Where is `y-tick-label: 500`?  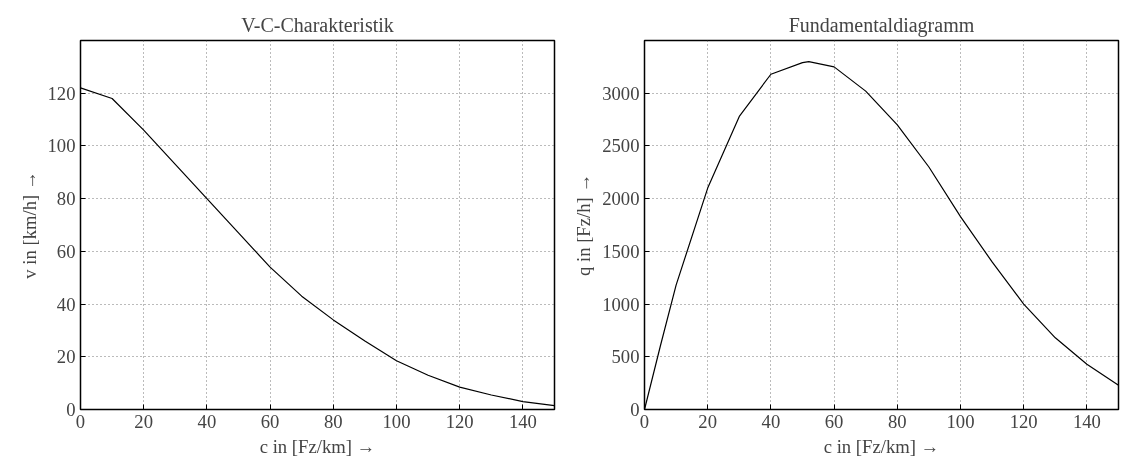
y-tick-label: 500 is located at coordinates (625, 357).